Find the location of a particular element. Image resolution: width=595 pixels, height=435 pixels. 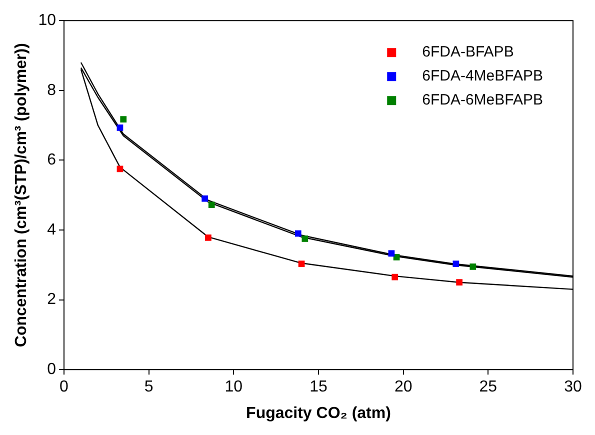

y-tick-label: 4 is located at coordinates (51, 229).